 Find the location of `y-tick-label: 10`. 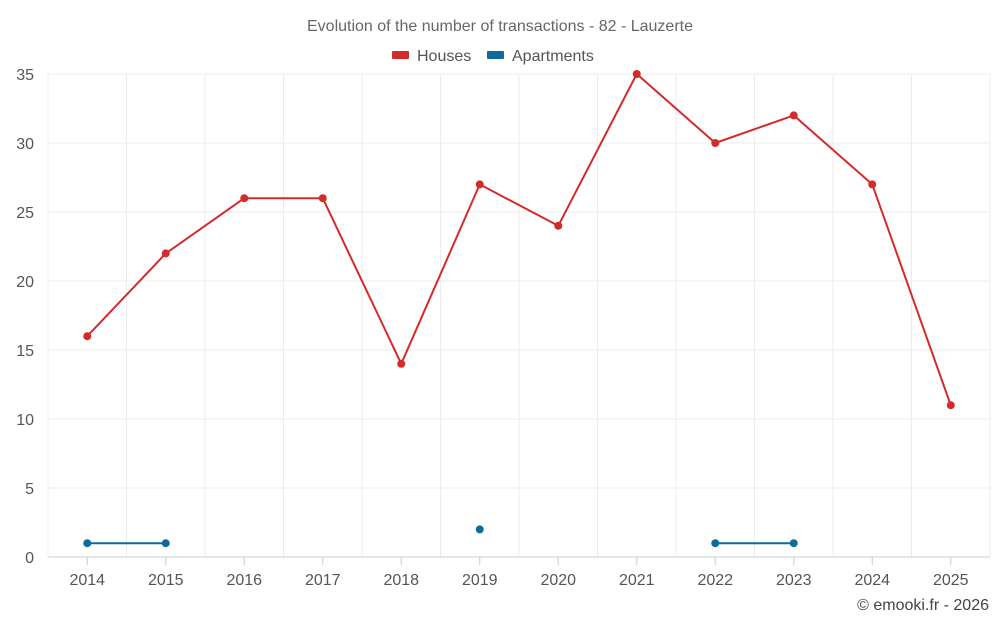

y-tick-label: 10 is located at coordinates (25, 420).